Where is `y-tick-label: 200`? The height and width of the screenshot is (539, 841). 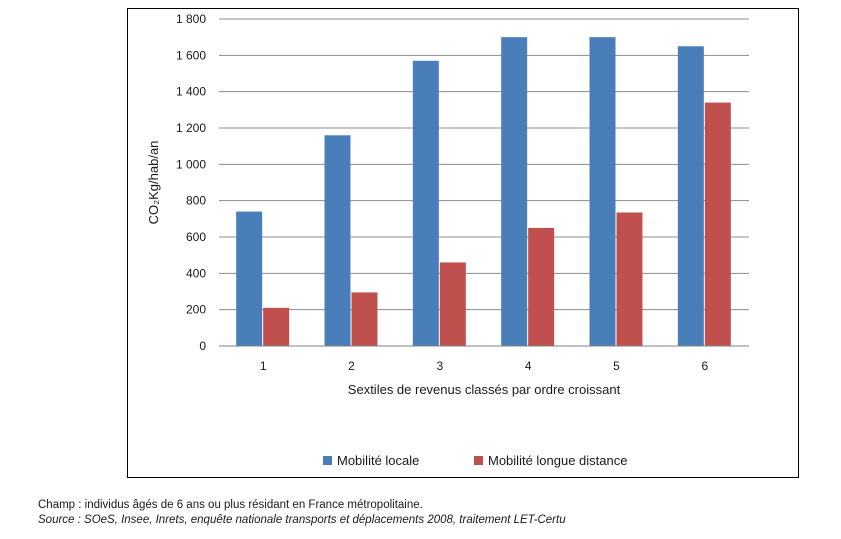 y-tick-label: 200 is located at coordinates (196, 310).